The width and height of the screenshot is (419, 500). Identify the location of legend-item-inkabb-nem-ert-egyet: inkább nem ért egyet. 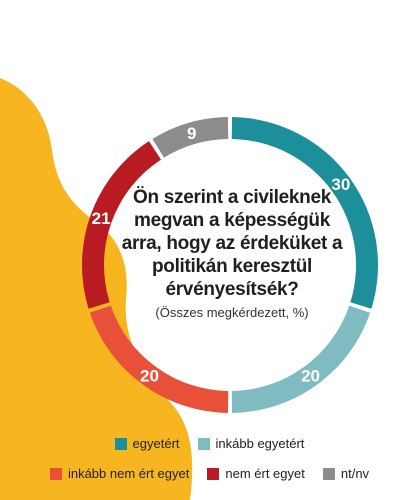
(119, 473).